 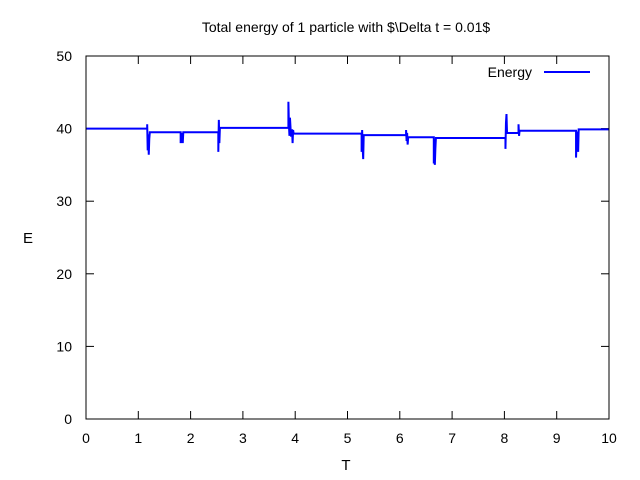 What do you see at coordinates (345, 465) in the screenshot?
I see `x-axis-label: T` at bounding box center [345, 465].